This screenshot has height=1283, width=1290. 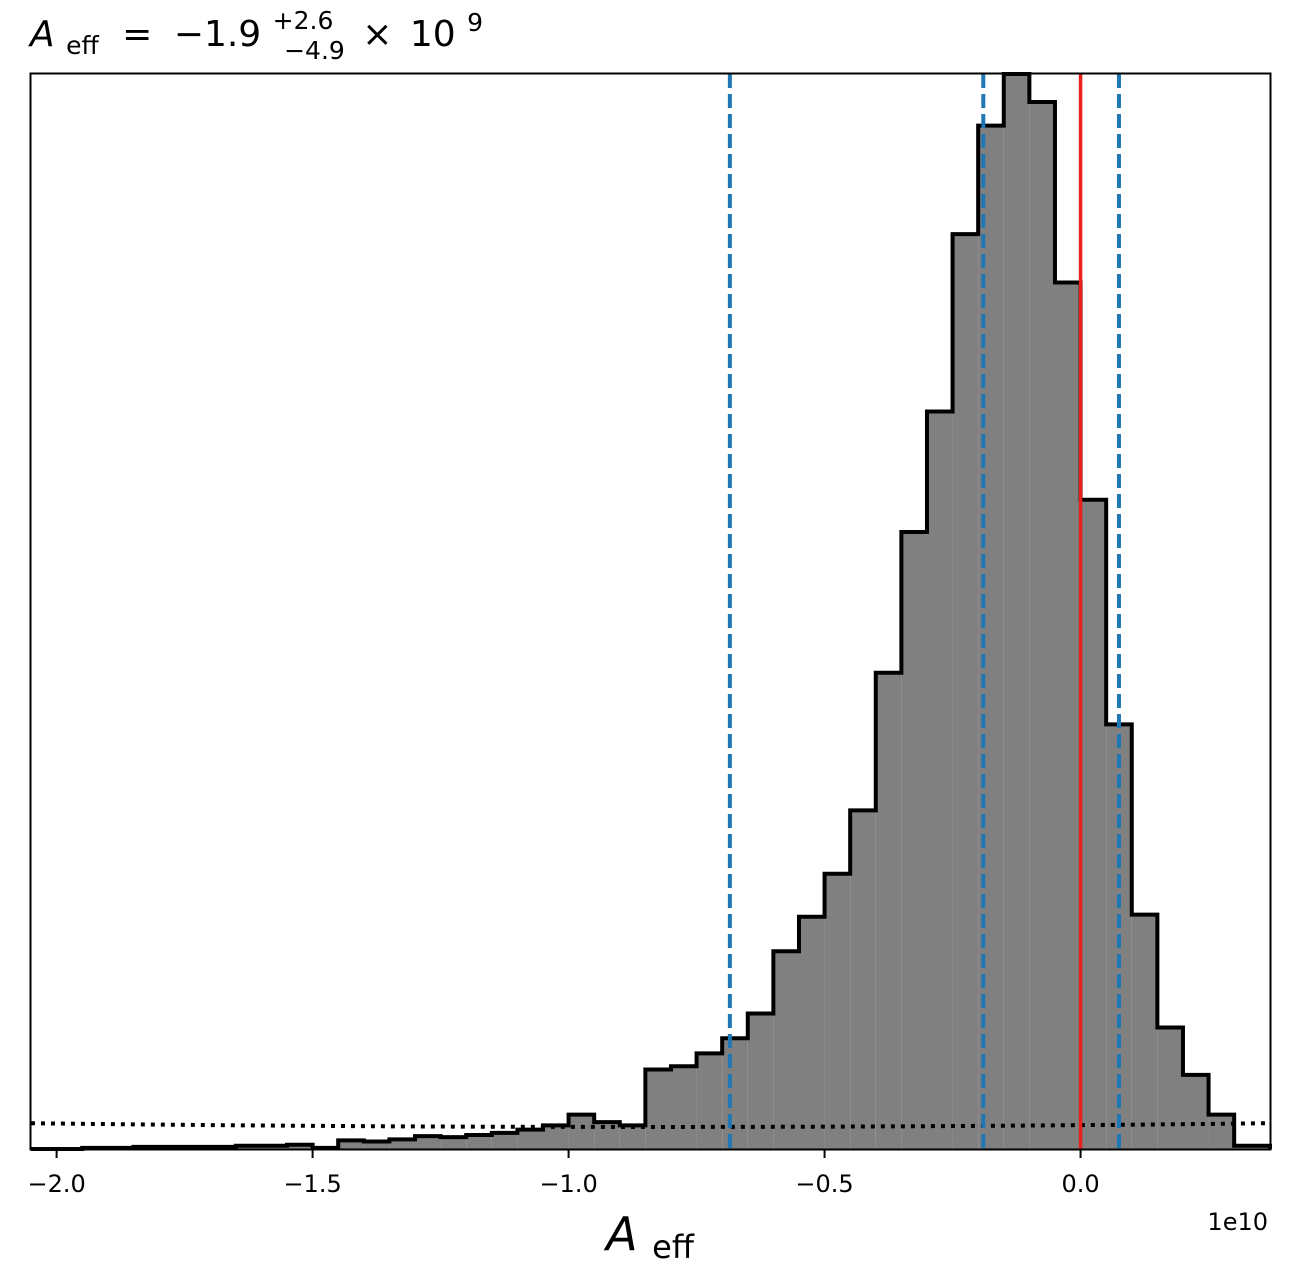 I want to click on prior-dotted-line, so click(x=650, y=1125).